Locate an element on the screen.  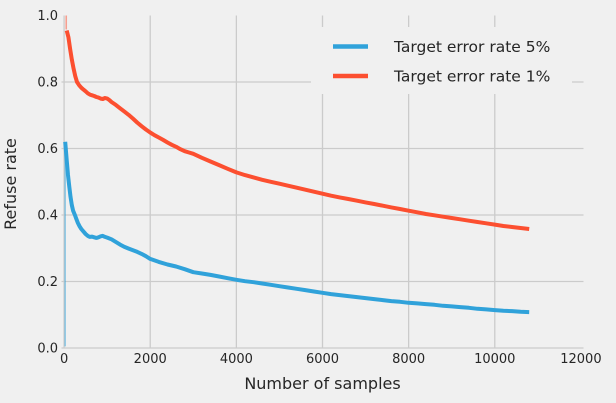
x-tick-label: 4000 is located at coordinates (236, 359).